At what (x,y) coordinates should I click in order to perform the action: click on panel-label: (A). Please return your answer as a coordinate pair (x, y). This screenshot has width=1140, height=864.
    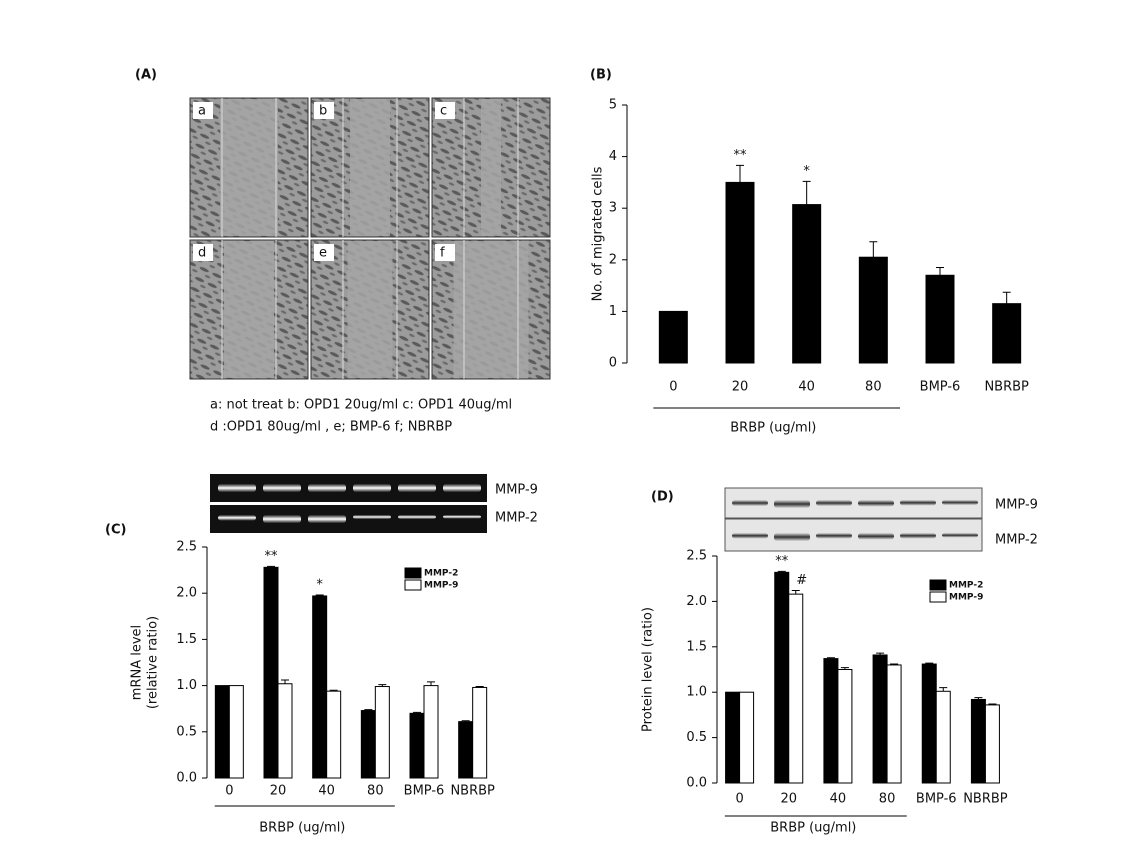
    Looking at the image, I should click on (146, 75).